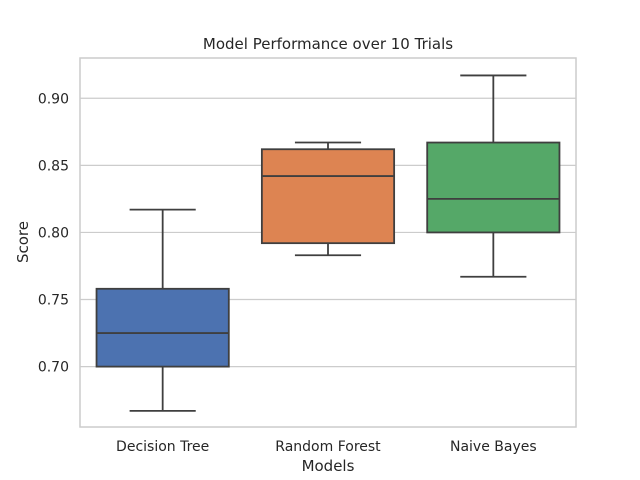 This screenshot has height=480, width=640. I want to click on x-tick-label: Random Forest, so click(328, 447).